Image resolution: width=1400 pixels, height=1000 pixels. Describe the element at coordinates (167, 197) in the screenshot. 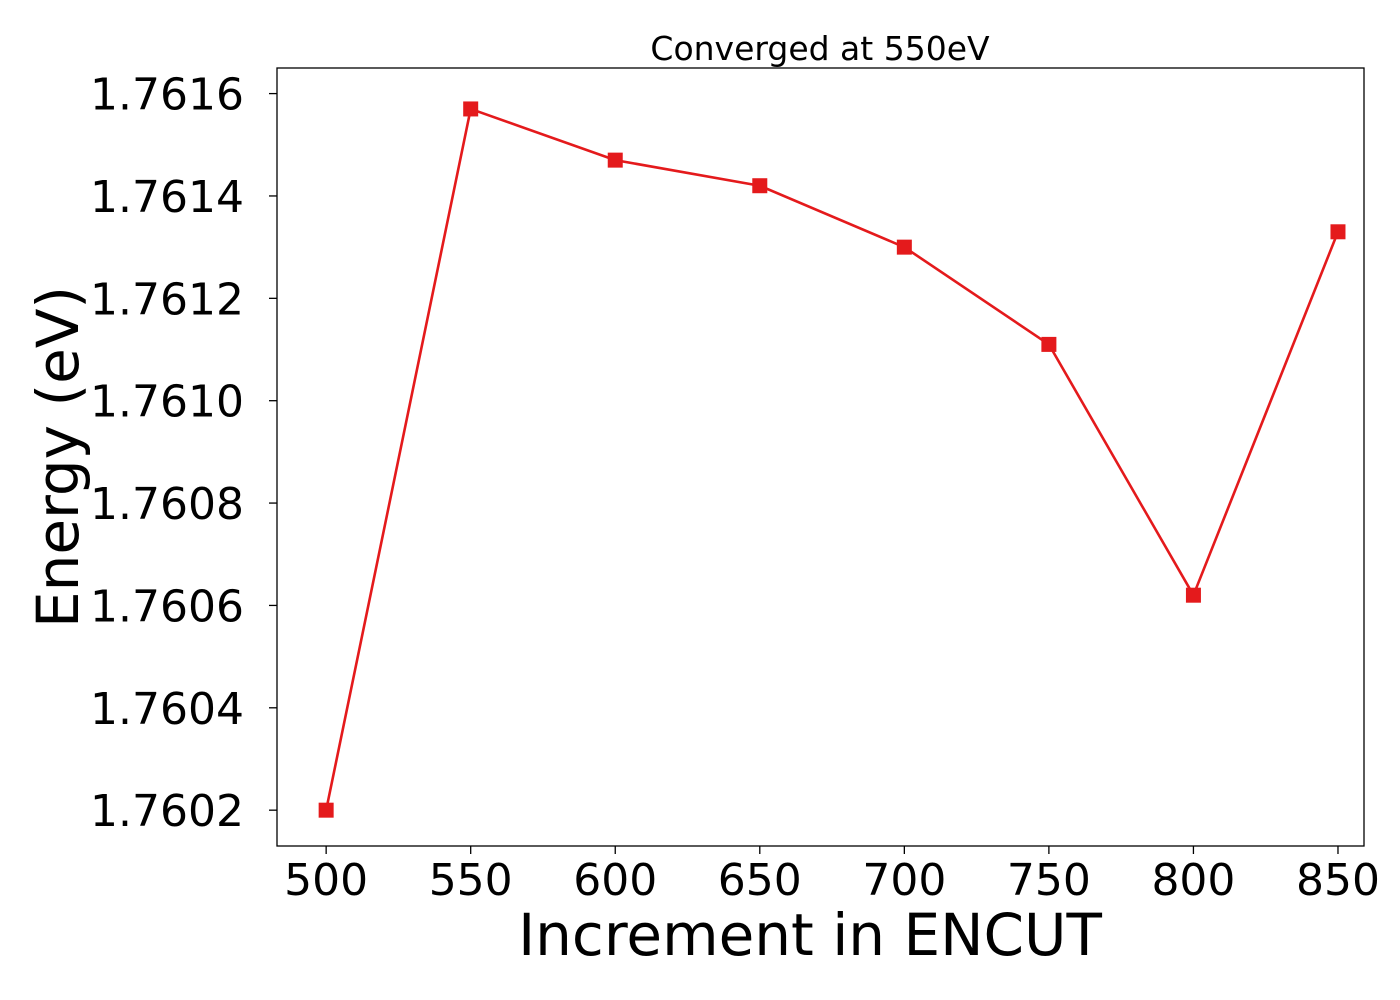

I see `y-tick-label: 1.7614` at that location.